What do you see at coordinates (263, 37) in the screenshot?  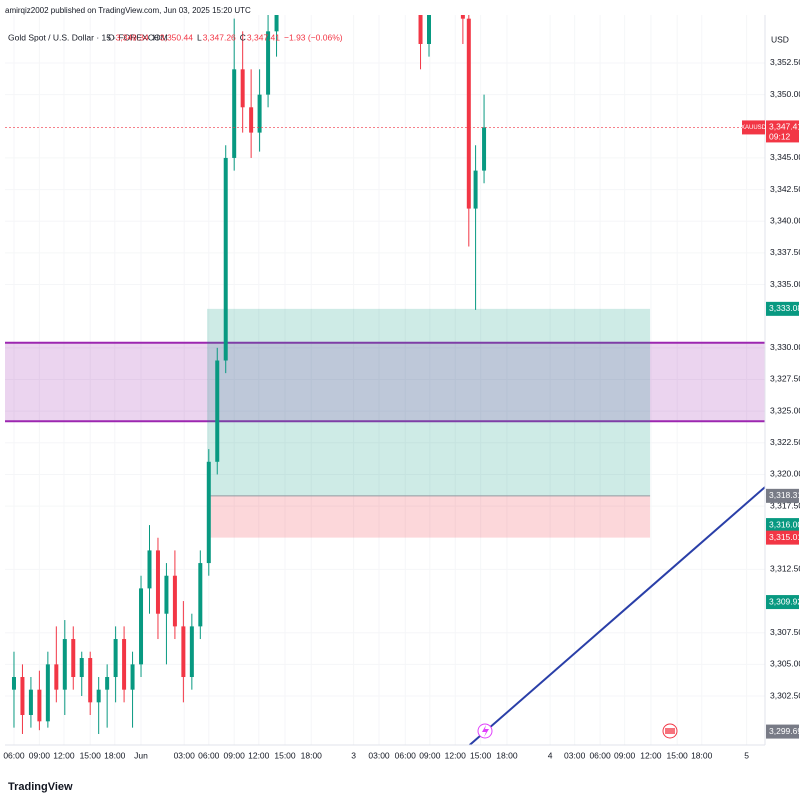 I see `ohlc-value: 3,347.41` at bounding box center [263, 37].